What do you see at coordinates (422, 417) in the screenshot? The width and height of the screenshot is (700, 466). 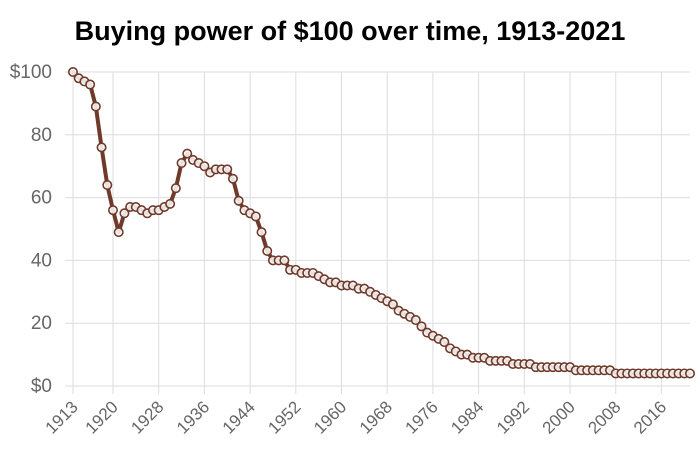 I see `x-tick-label: 1976` at bounding box center [422, 417].